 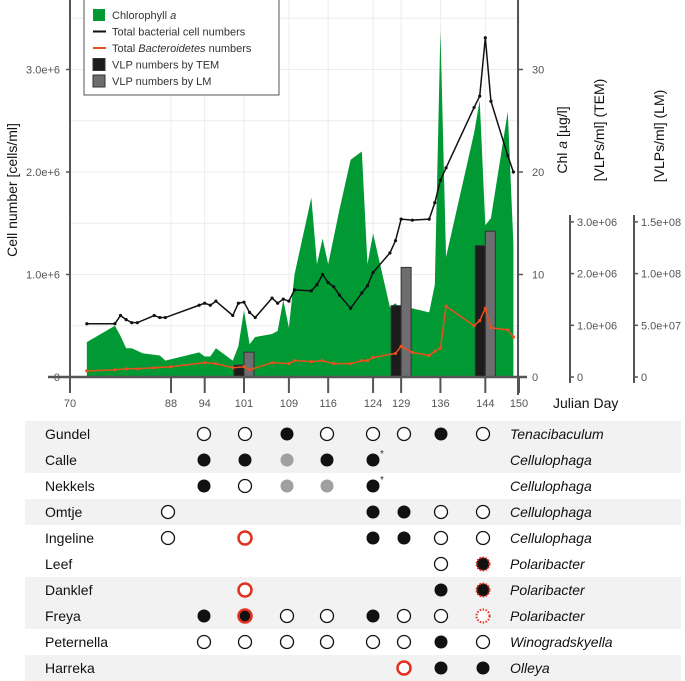 What do you see at coordinates (43, 276) in the screenshot?
I see `y-tick-label: 1.0e+6` at bounding box center [43, 276].